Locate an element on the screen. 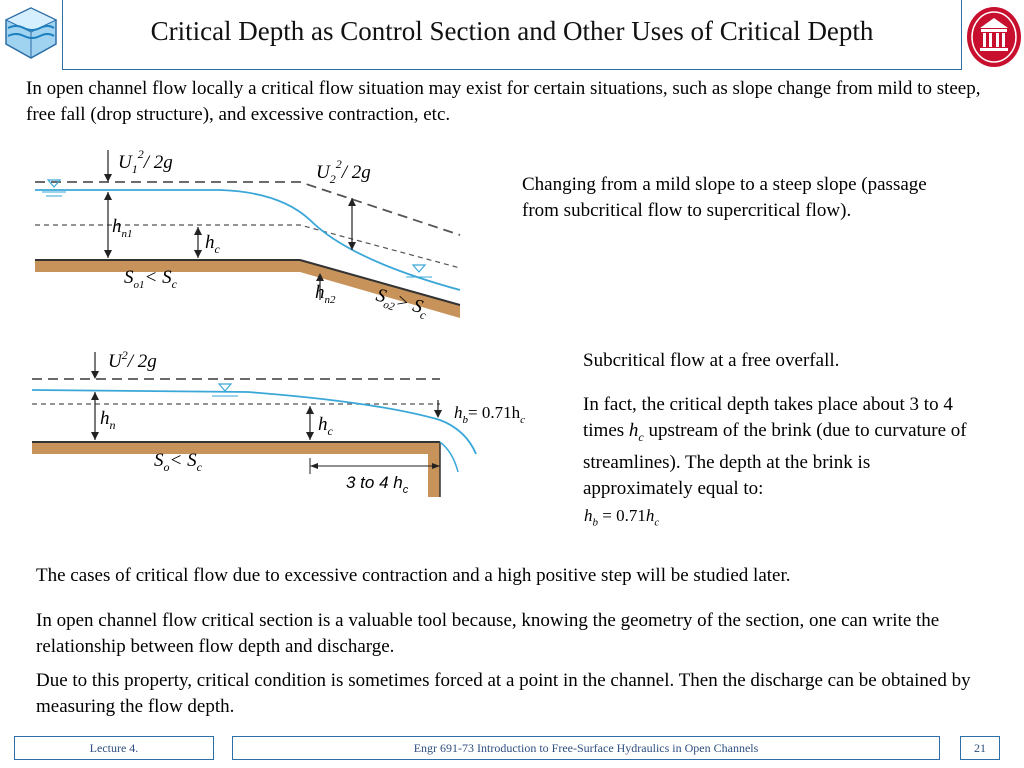 This screenshot has width=1024, height=768. footer-lecture: Lecture 4. is located at coordinates (114, 748).